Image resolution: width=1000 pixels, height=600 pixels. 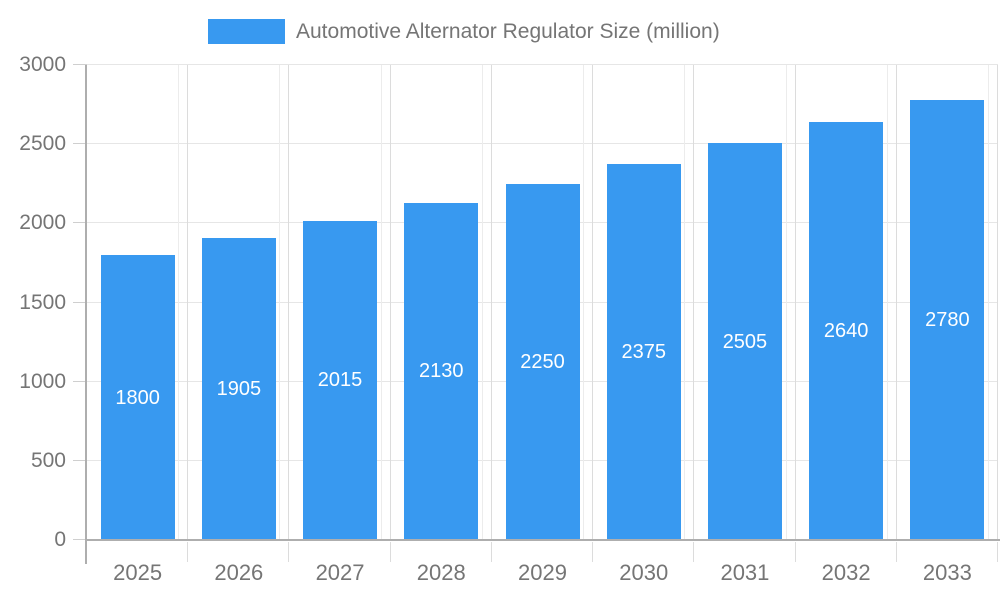 What do you see at coordinates (42, 223) in the screenshot?
I see `y-tick-label: 2000` at bounding box center [42, 223].